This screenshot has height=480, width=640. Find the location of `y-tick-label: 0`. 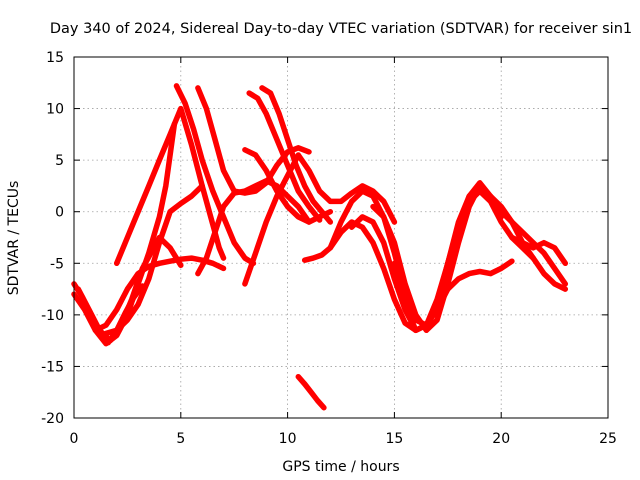

y-tick-label: 0 is located at coordinates (59, 213).